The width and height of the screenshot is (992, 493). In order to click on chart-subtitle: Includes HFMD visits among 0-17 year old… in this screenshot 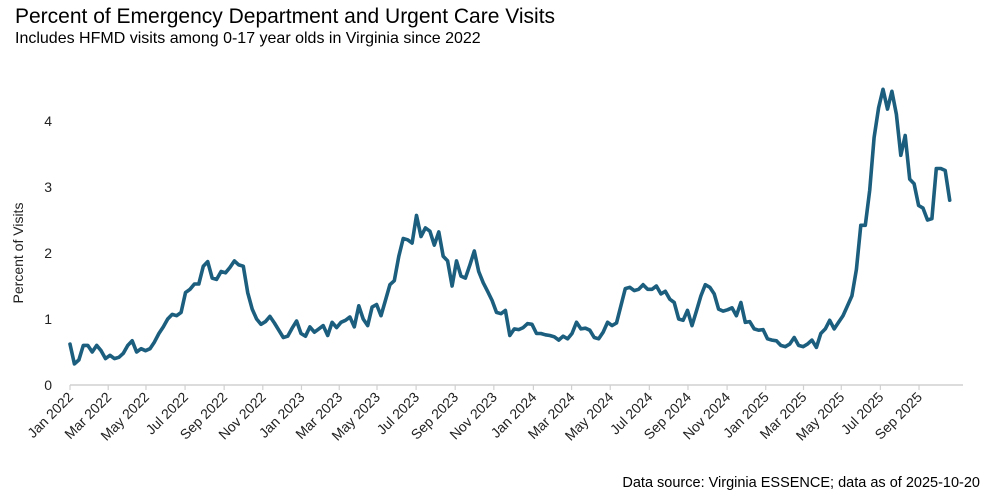, I will do `click(248, 38)`.